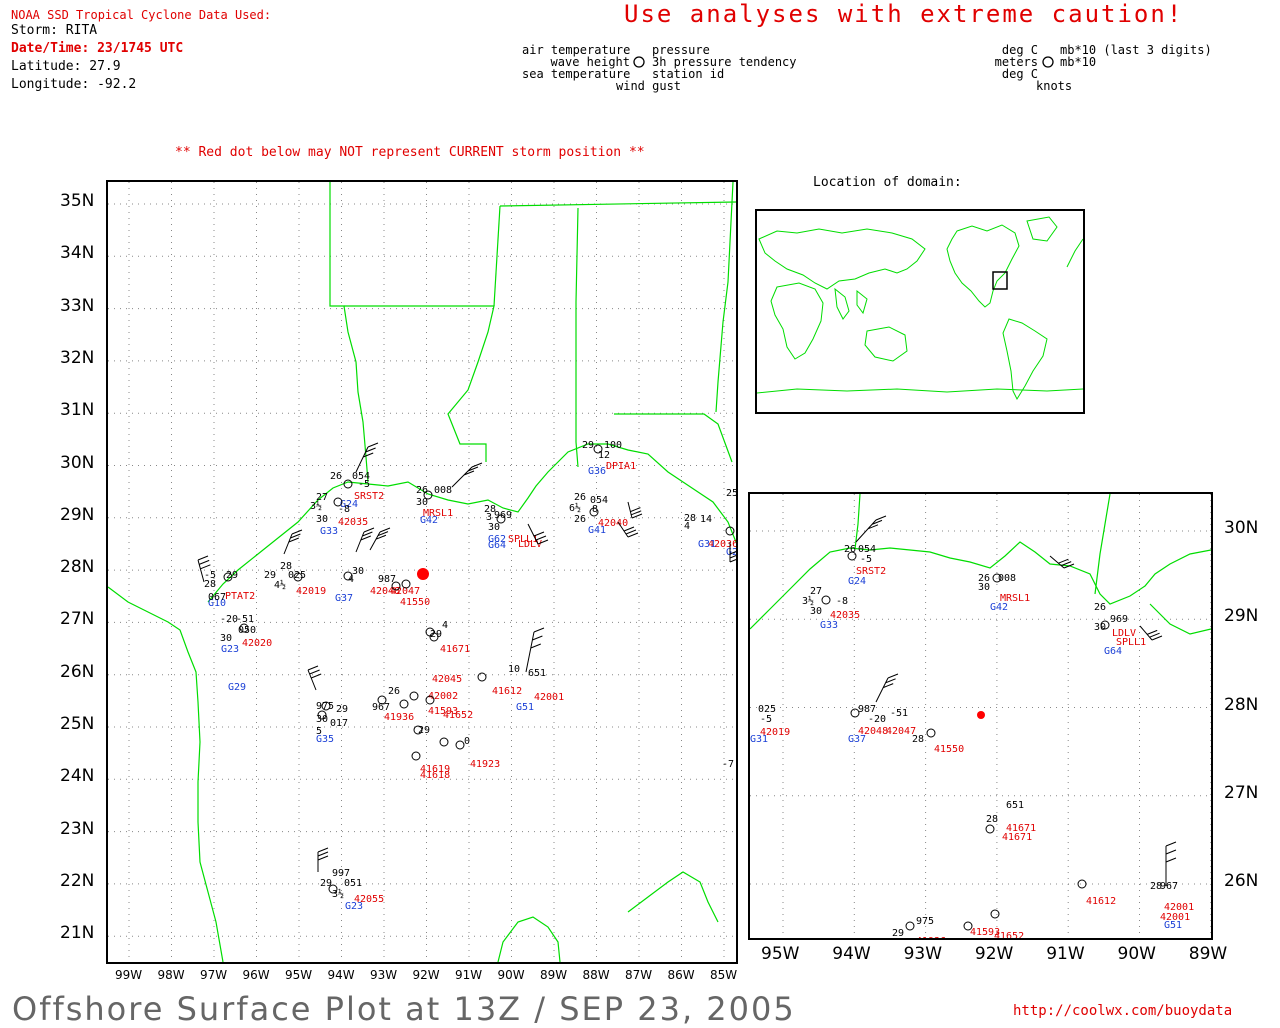  What do you see at coordinates (857, 581) in the screenshot?
I see `inset-blue-G24: G24` at bounding box center [857, 581].